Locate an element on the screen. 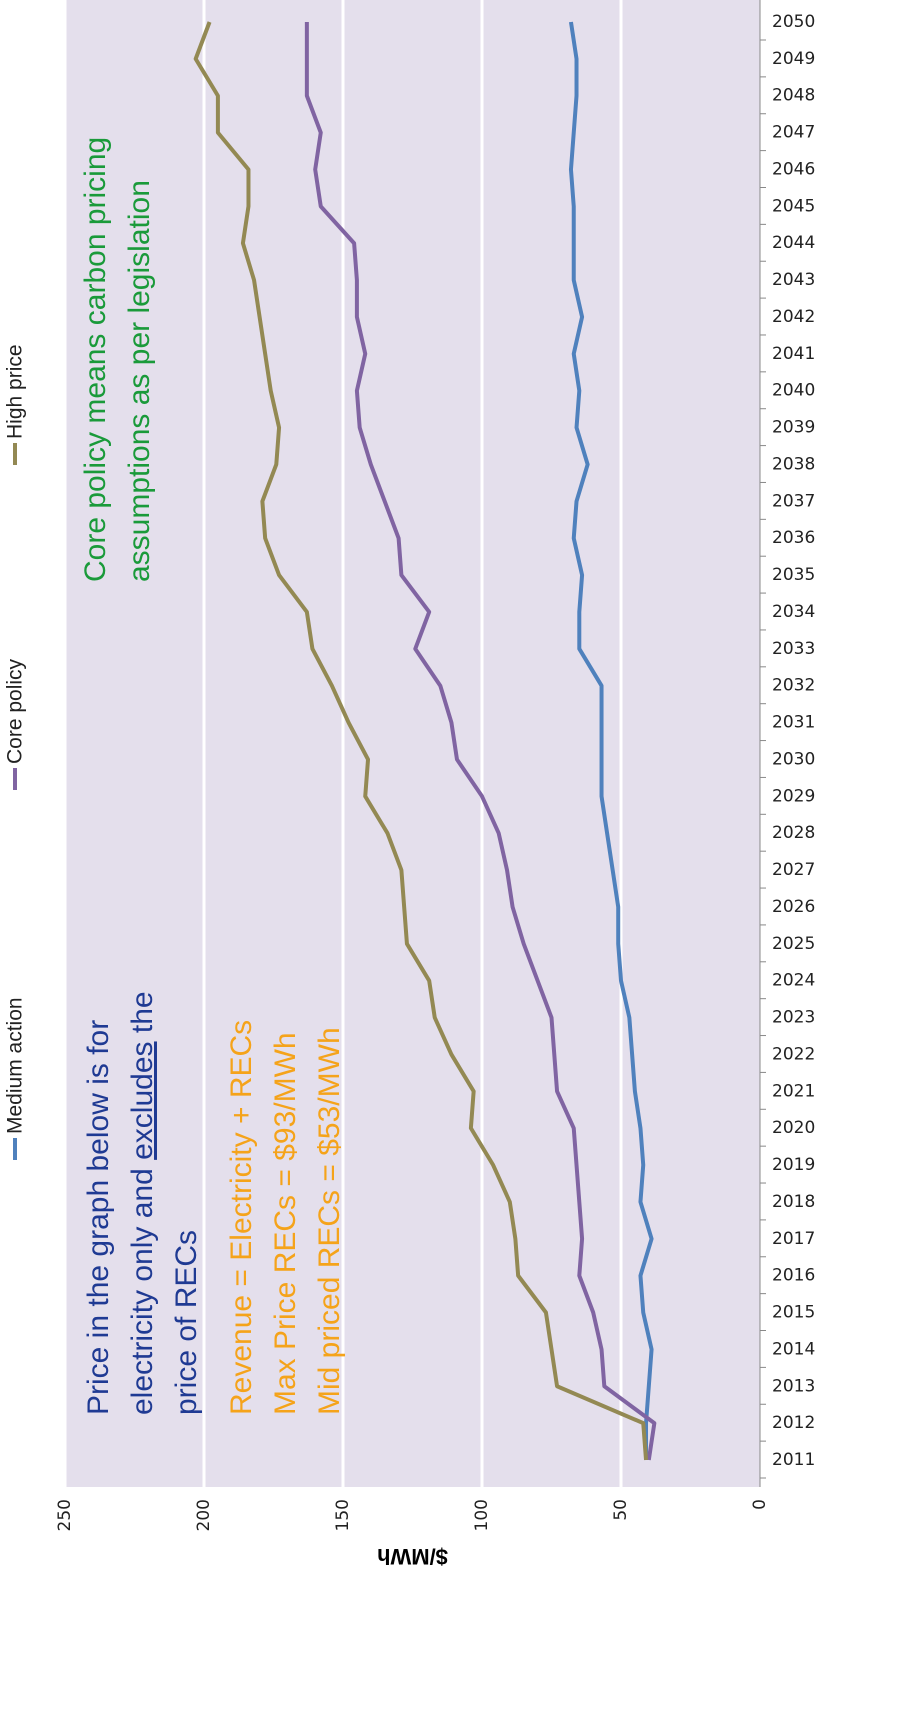 The height and width of the screenshot is (1709, 897). annotation-part: Core policy means carbon pricing is located at coordinates (95, 359).